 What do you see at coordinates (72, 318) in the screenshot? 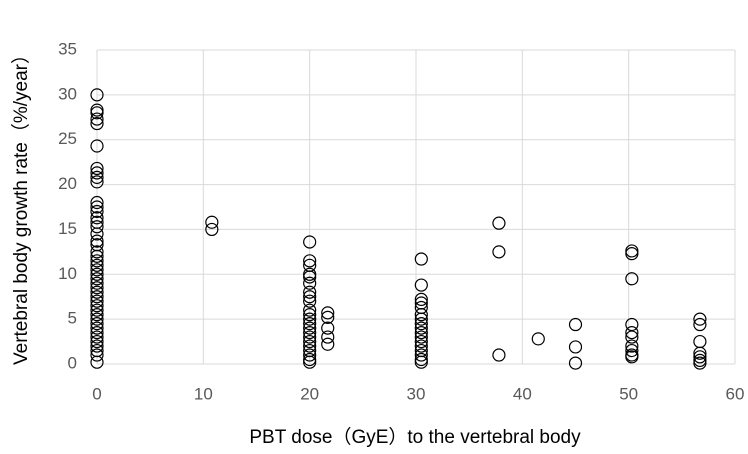
I see `y-tick-label: 5` at bounding box center [72, 318].